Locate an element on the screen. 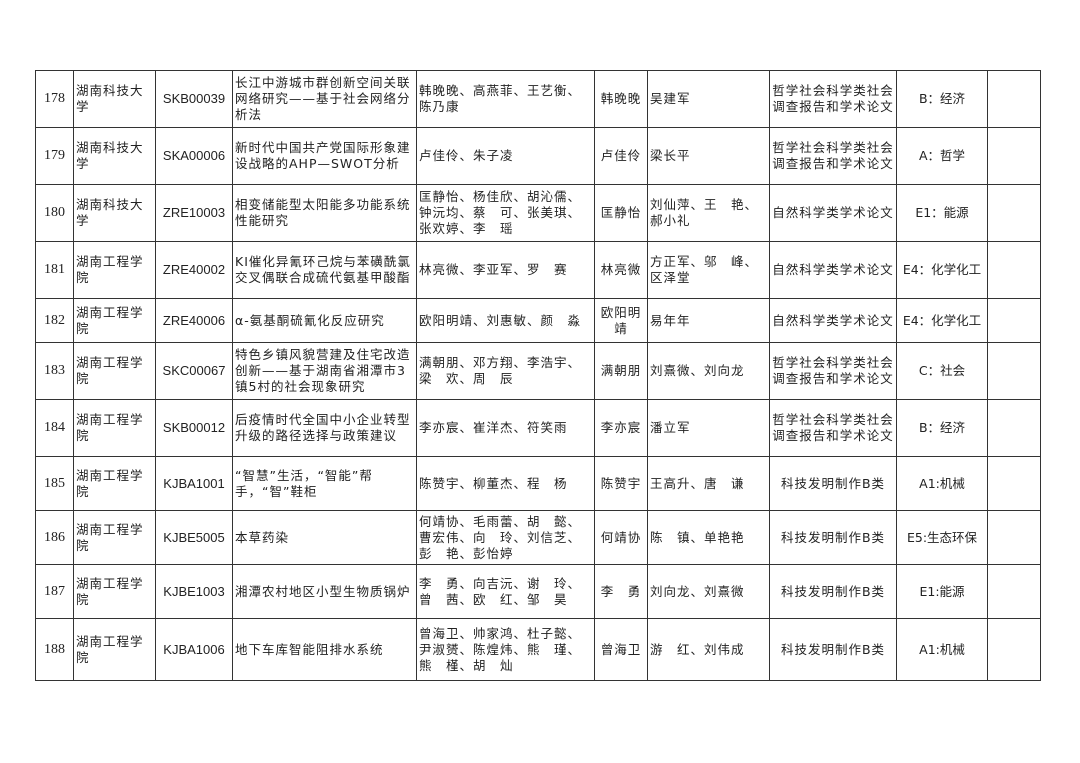  subject-cell: E1:能源 is located at coordinates (942, 591).